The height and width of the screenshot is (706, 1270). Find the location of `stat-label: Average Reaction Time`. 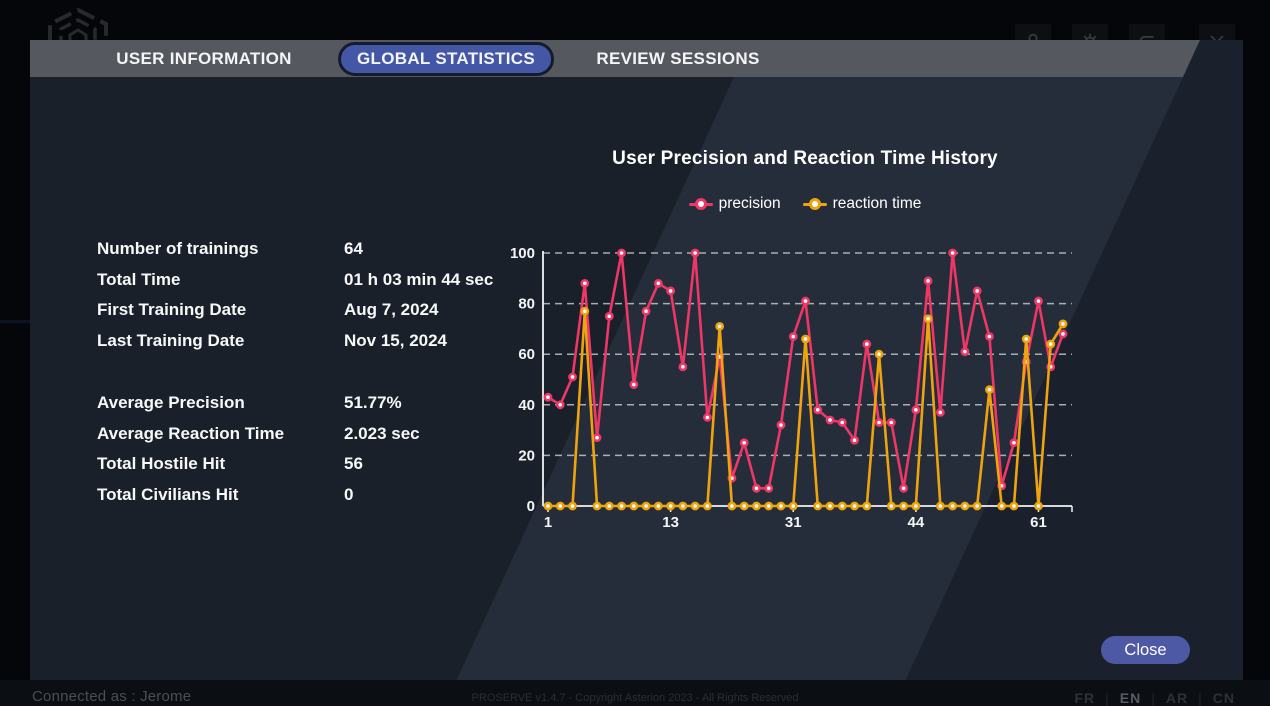

stat-label: Average Reaction Time is located at coordinates (191, 433).